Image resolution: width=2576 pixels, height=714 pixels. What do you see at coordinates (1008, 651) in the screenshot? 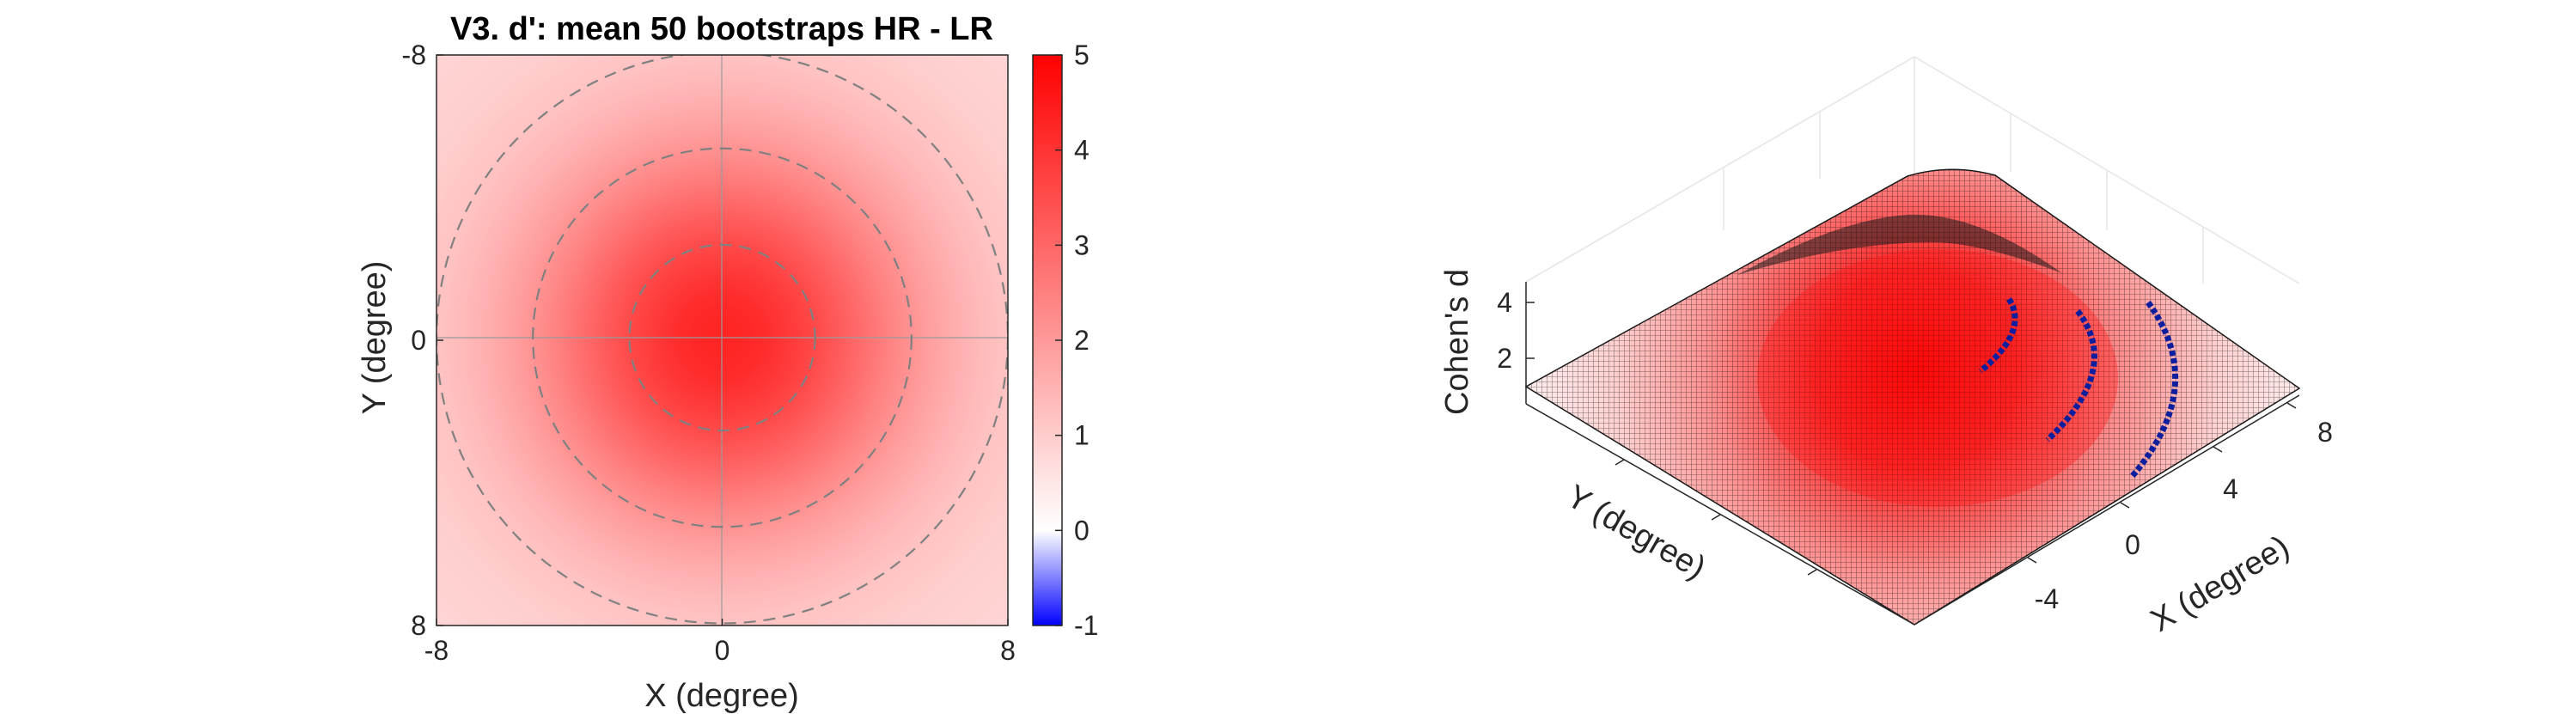
I see `x-tick-label: 8` at bounding box center [1008, 651].